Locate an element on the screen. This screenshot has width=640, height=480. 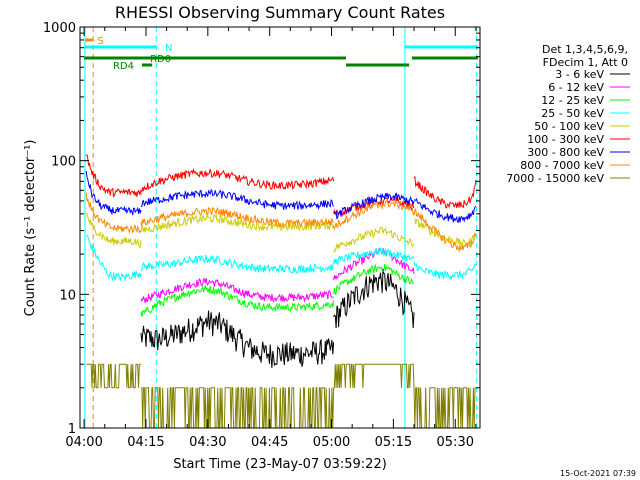
footer-timestamp: 15-Oct-2021 07:39 is located at coordinates (598, 473).